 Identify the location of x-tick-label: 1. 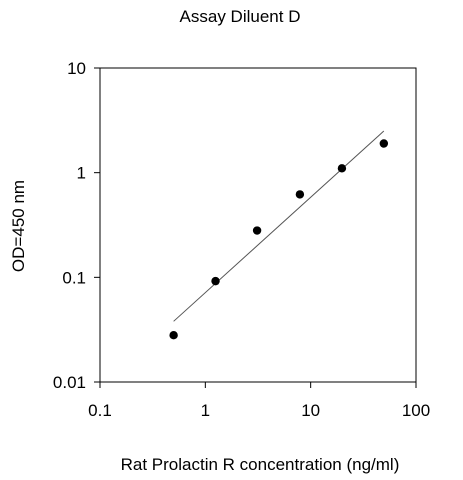
(205, 410).